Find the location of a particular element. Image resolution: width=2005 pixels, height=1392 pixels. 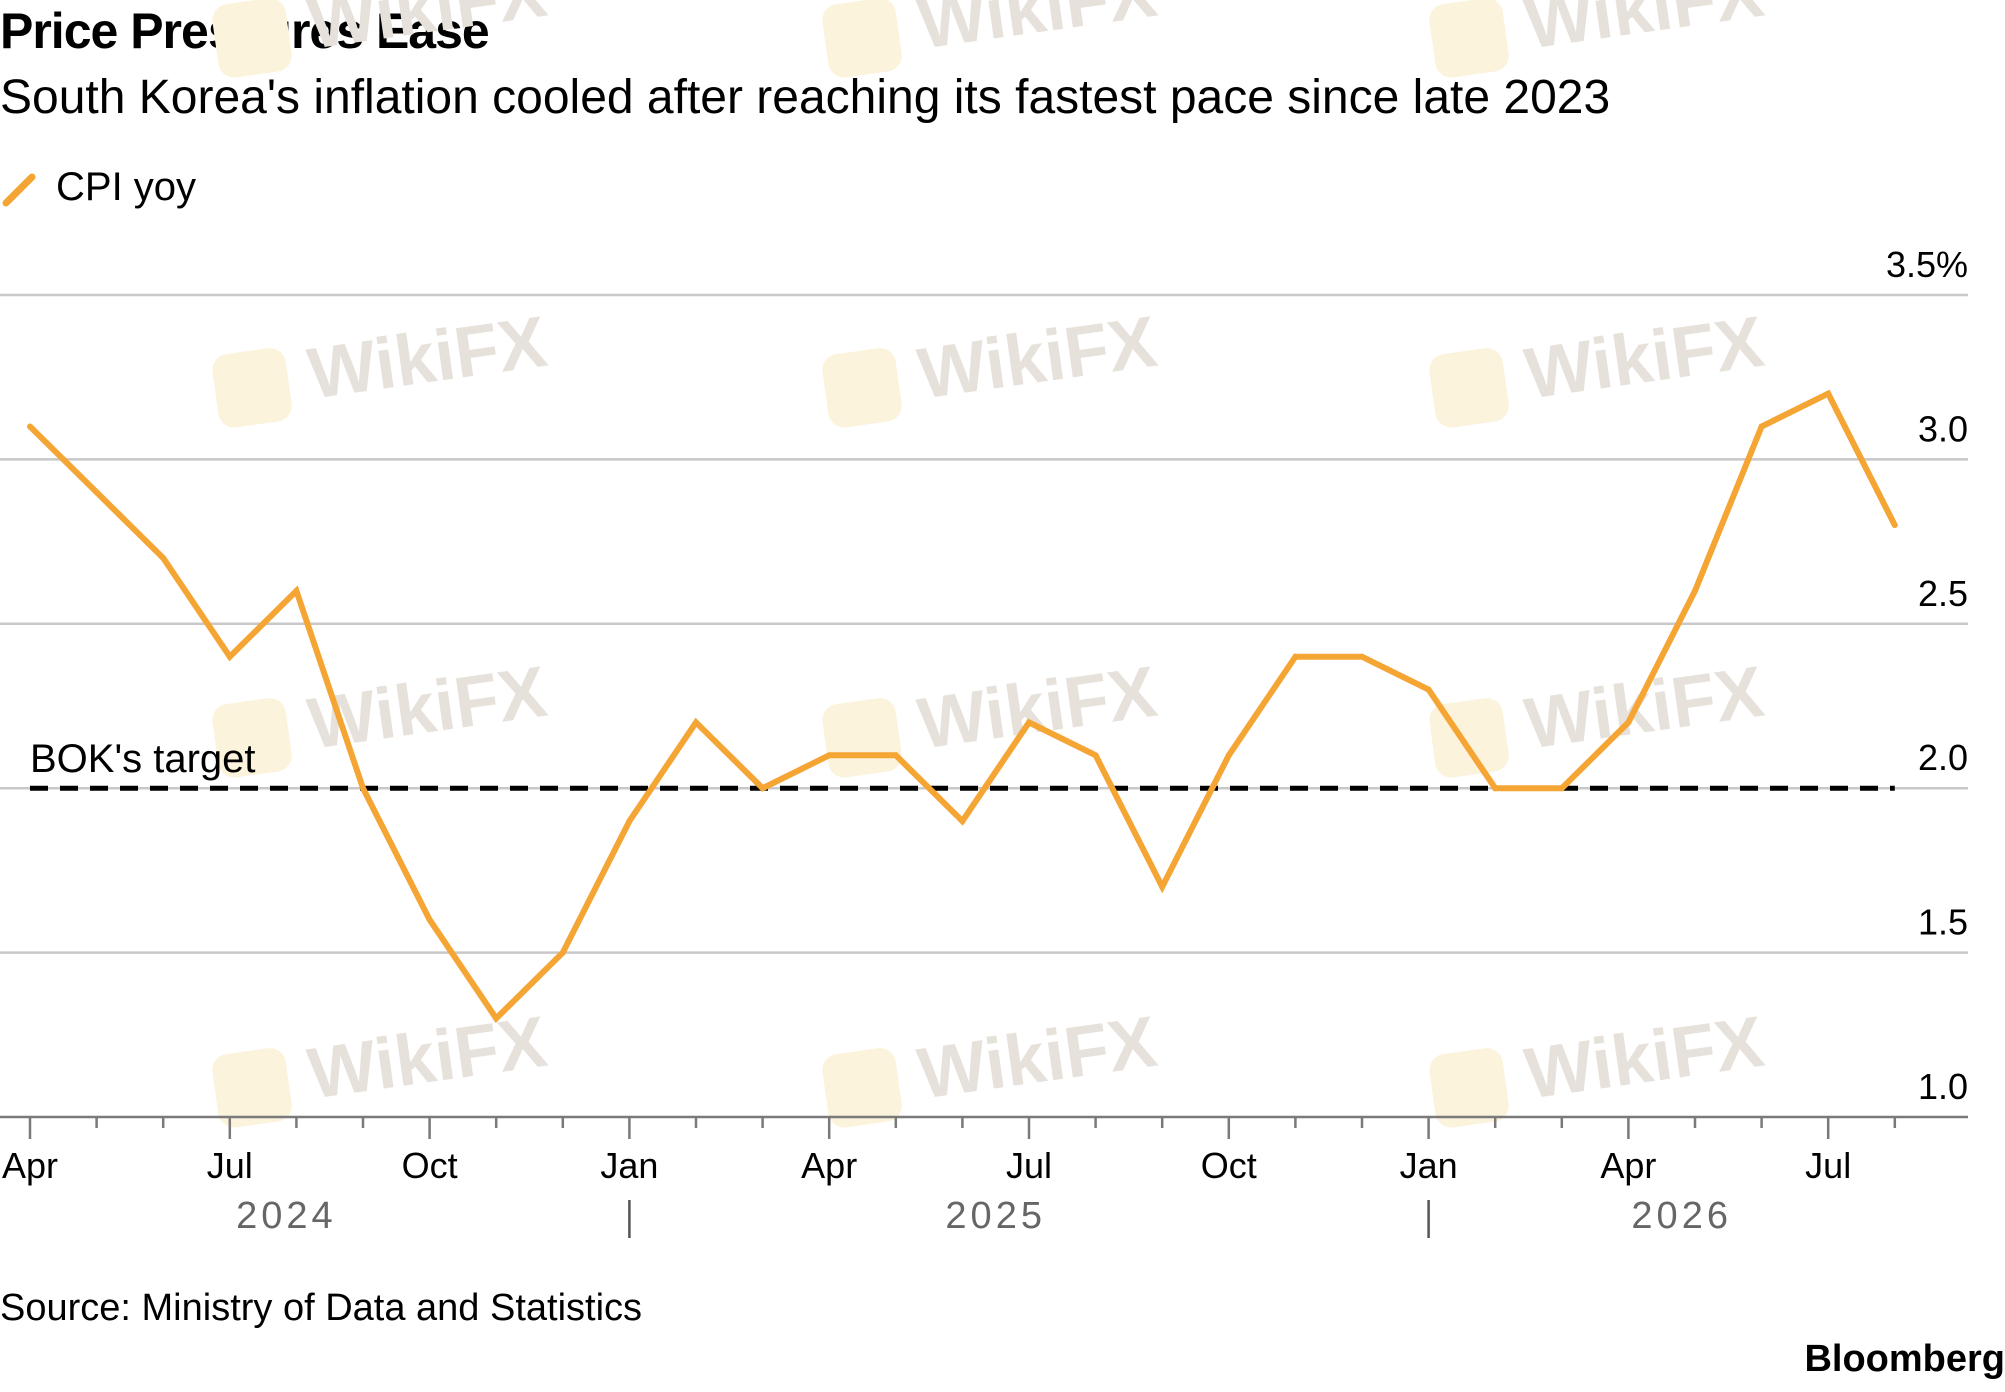

legend: CPI yoy is located at coordinates (98, 187).